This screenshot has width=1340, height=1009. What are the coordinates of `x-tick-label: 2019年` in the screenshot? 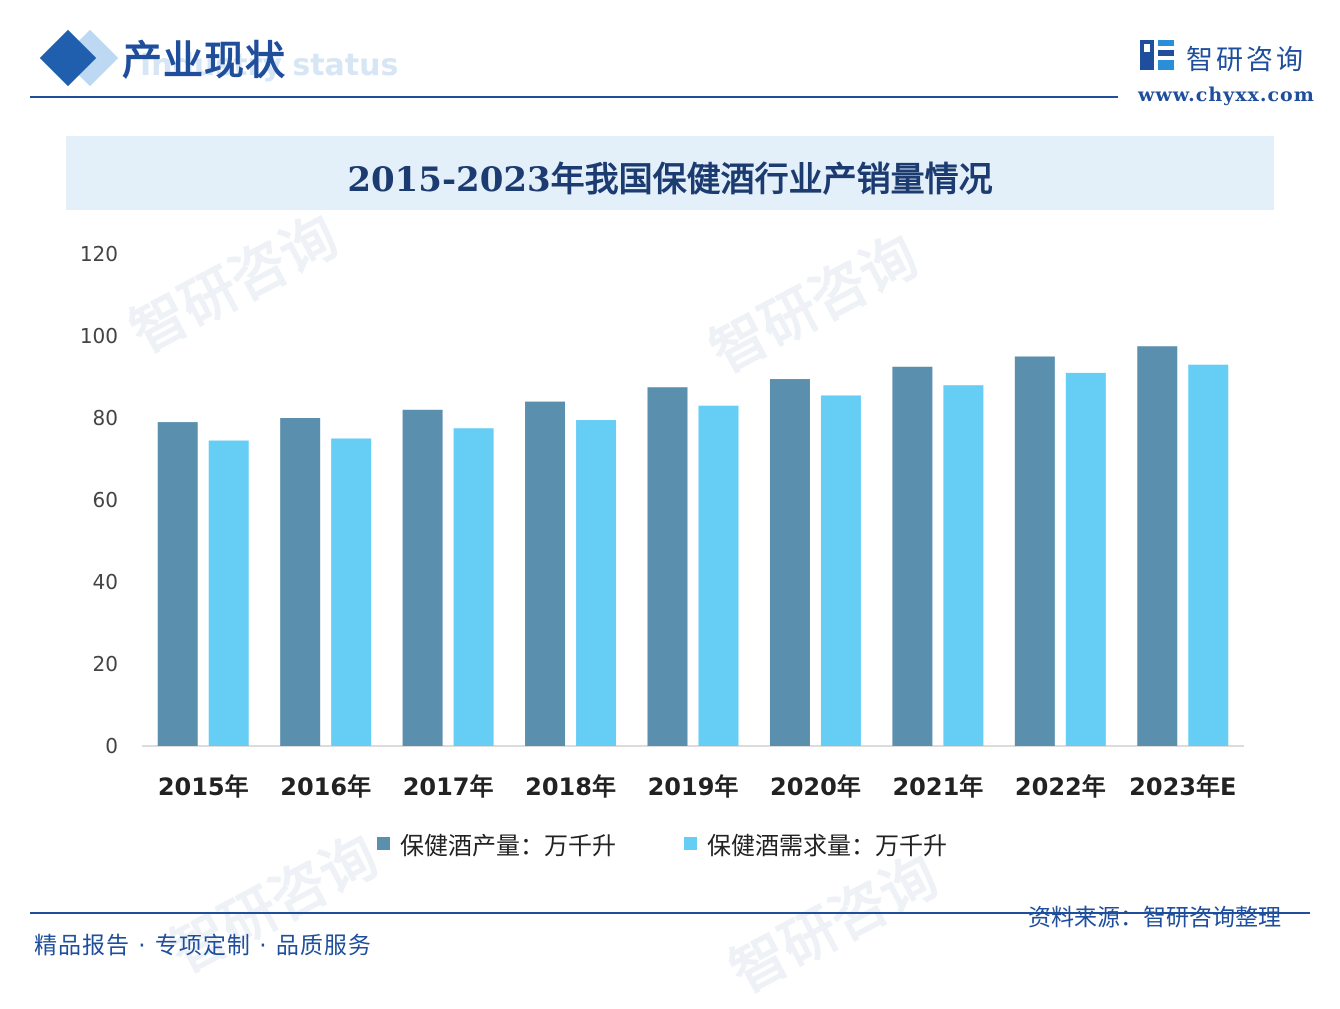 It's located at (693, 787).